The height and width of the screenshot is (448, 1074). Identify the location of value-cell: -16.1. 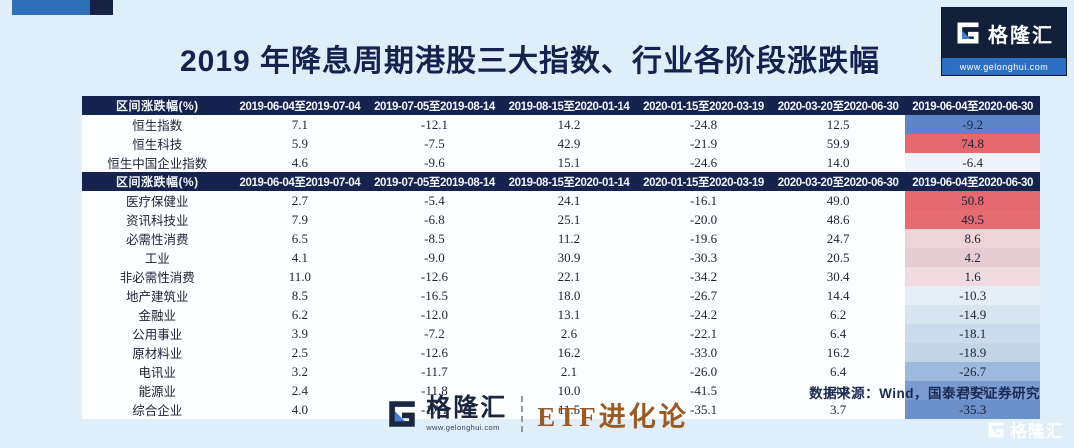
(703, 200).